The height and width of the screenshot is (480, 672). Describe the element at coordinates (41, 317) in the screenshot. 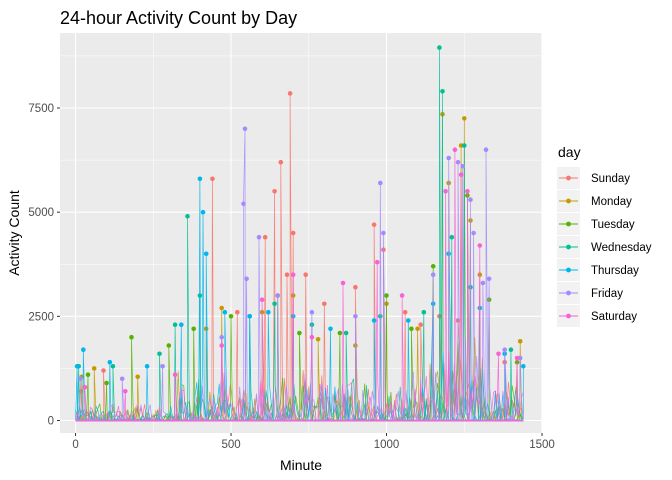

I see `y-tick-label: 2500` at that location.